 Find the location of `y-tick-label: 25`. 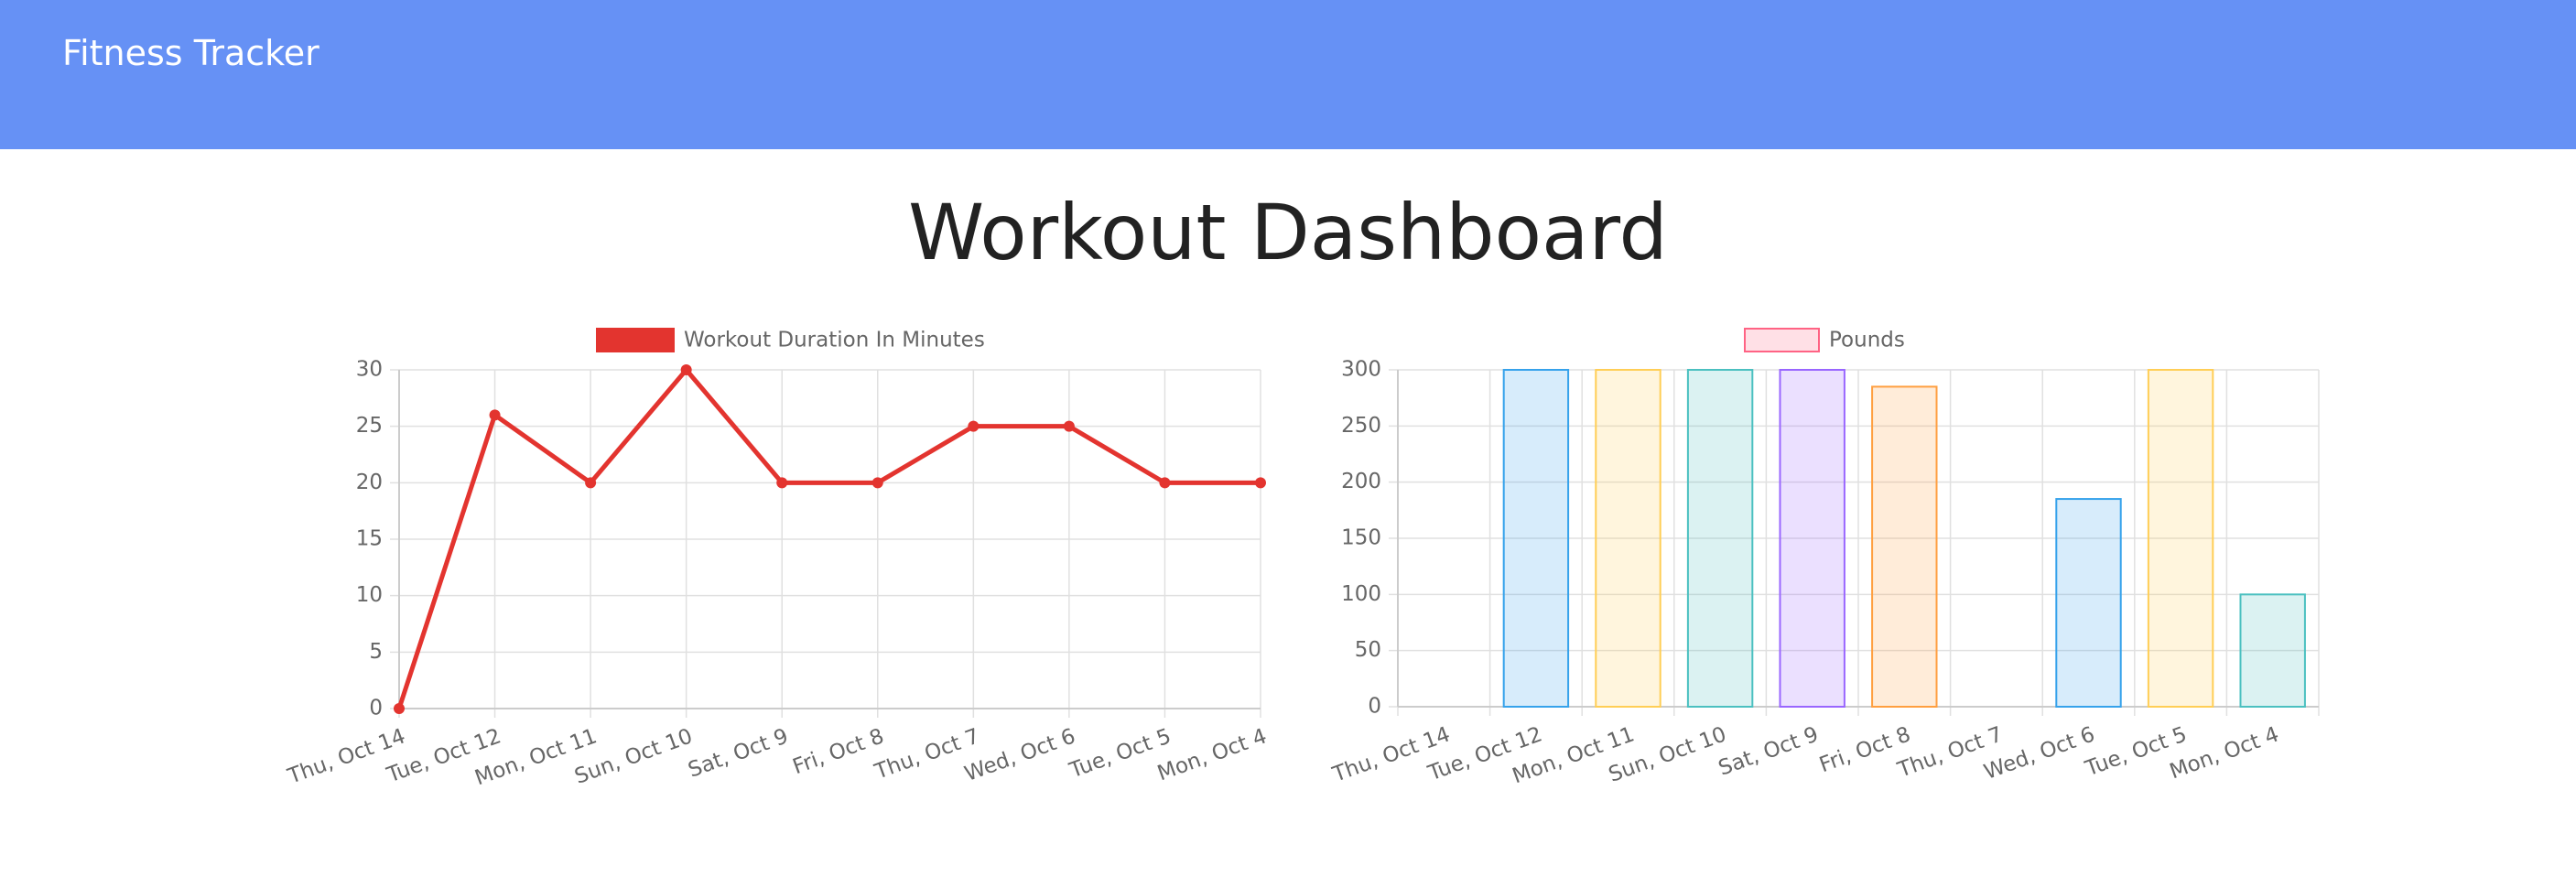

y-tick-label: 25 is located at coordinates (370, 426).